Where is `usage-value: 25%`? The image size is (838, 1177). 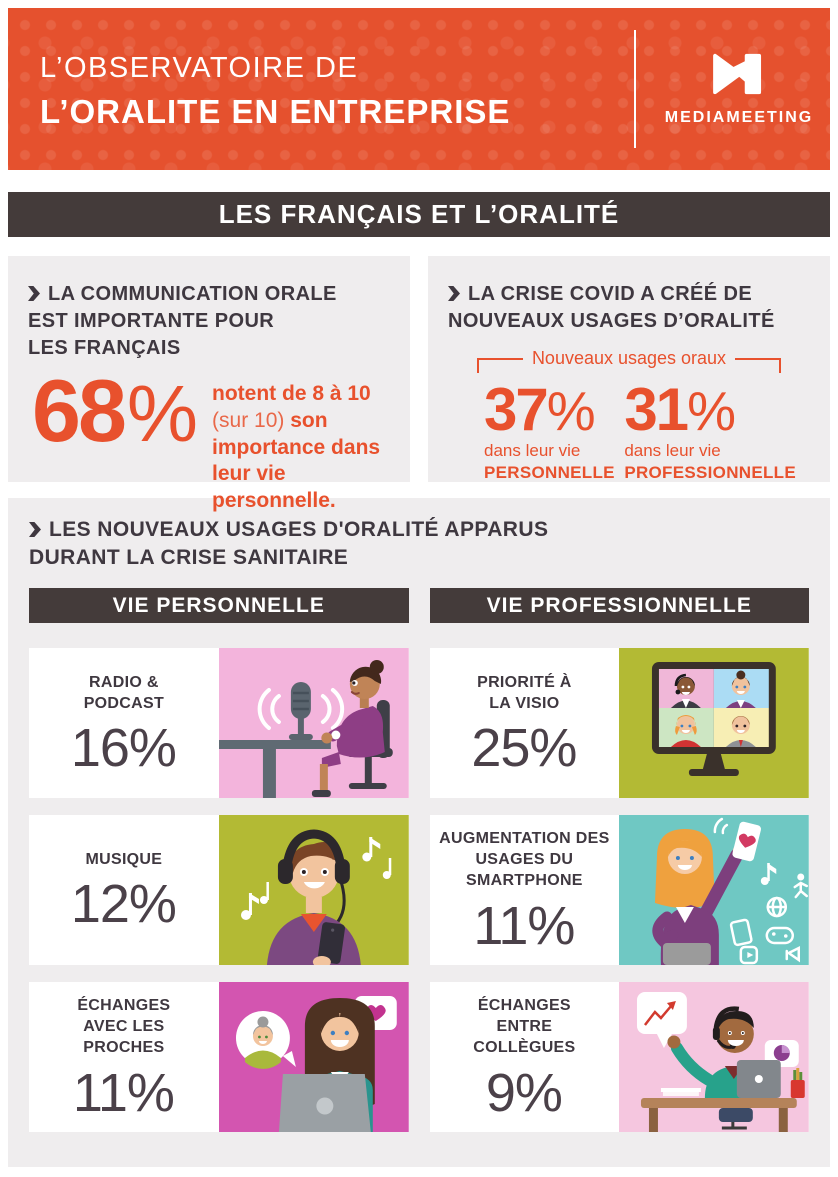 usage-value: 25% is located at coordinates (524, 748).